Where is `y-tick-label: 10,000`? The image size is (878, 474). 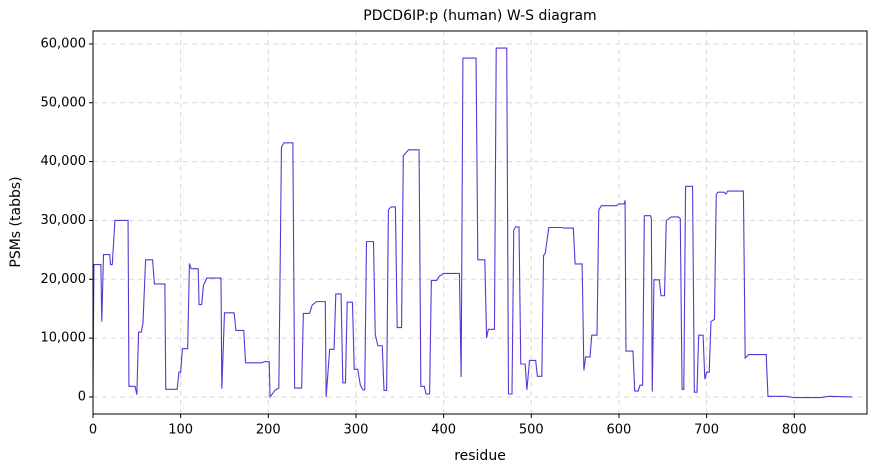
y-tick-label: 10,000 is located at coordinates (64, 338).